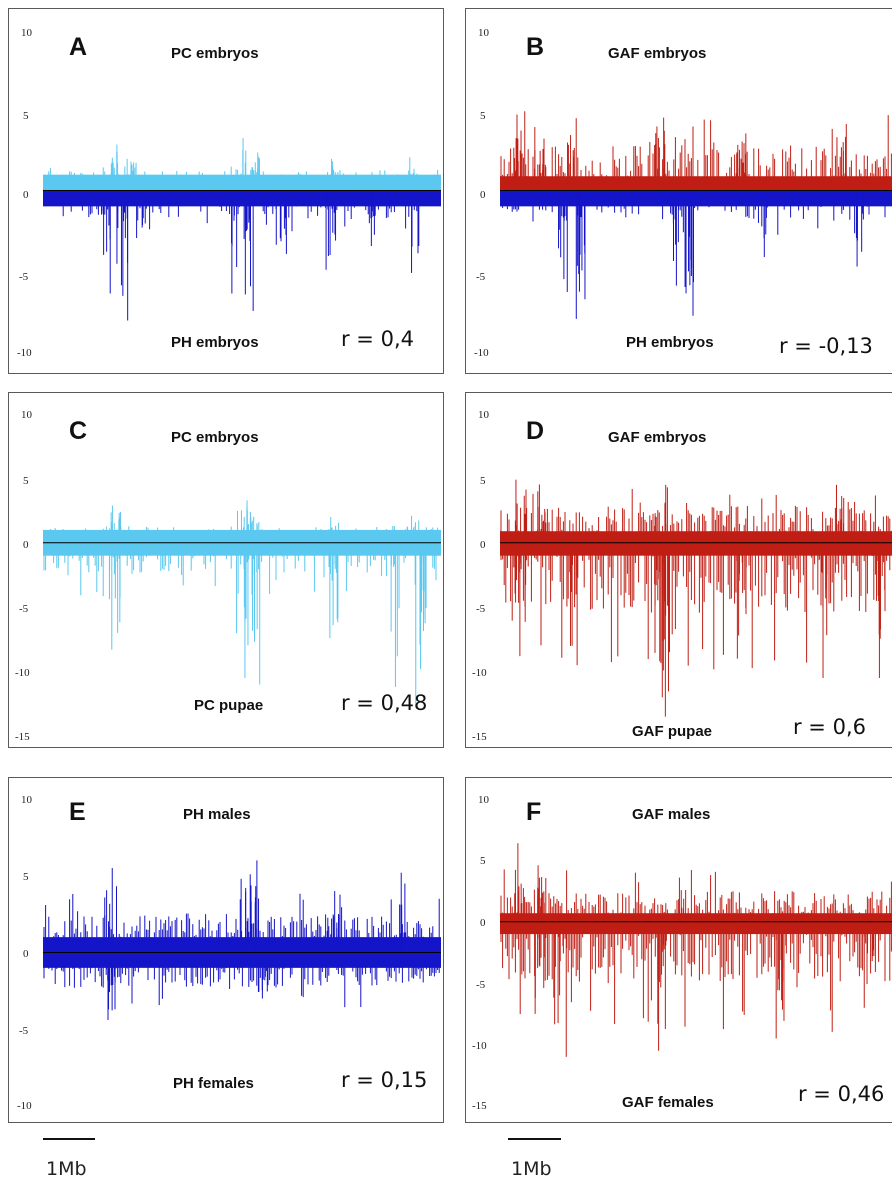 The image size is (892, 1189). What do you see at coordinates (78, 47) in the screenshot?
I see `panel-letter: A` at bounding box center [78, 47].